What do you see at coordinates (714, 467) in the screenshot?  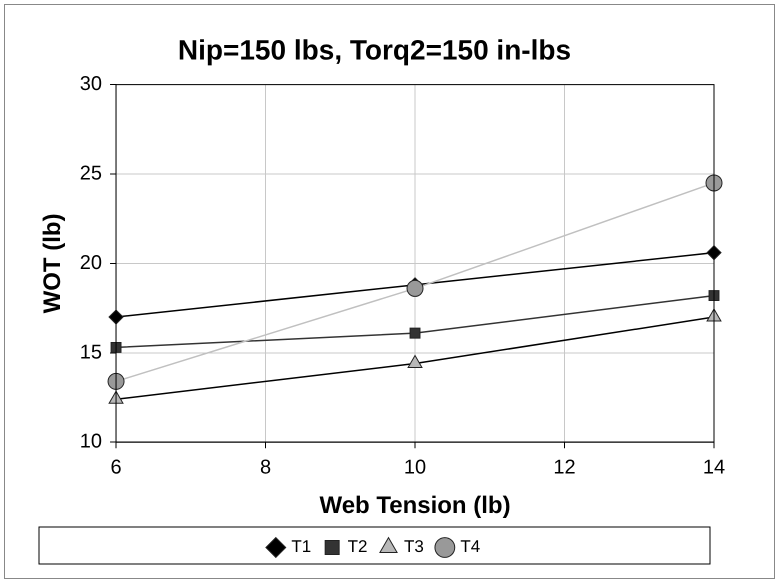 I see `x-tick-label: 14` at bounding box center [714, 467].